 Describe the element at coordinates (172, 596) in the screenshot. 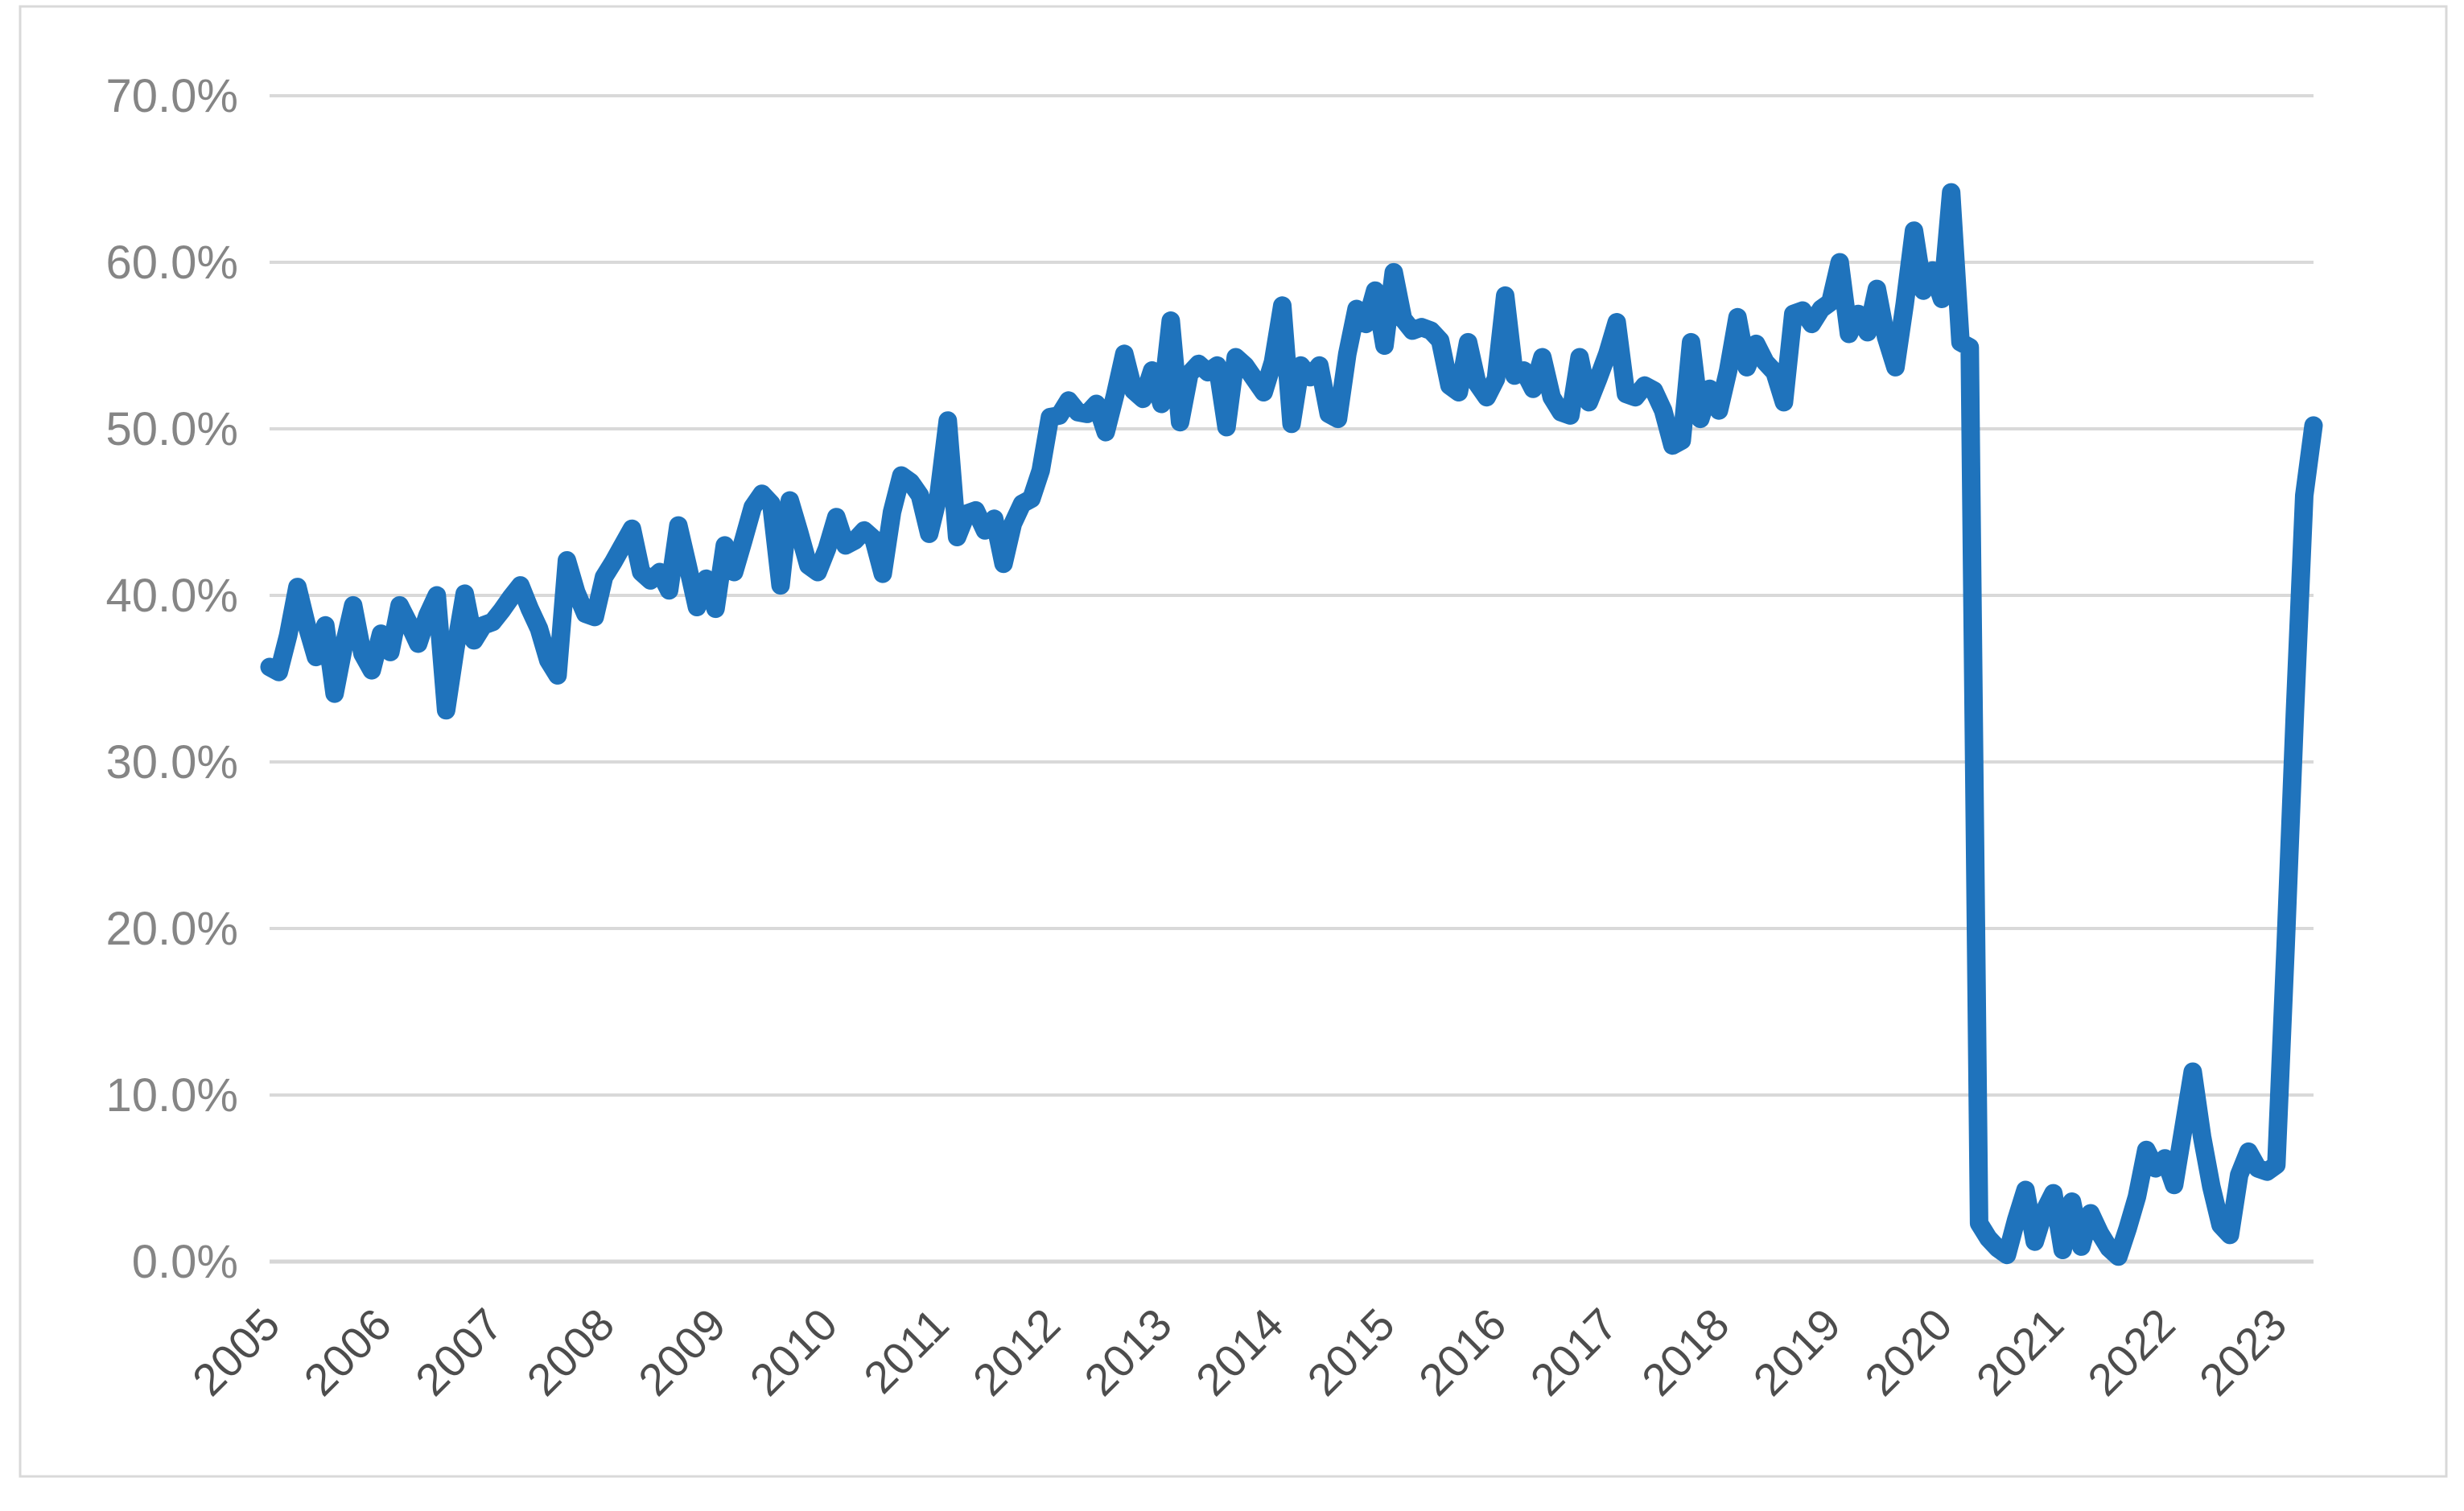

I see `y-tick-label: 40.0%` at that location.